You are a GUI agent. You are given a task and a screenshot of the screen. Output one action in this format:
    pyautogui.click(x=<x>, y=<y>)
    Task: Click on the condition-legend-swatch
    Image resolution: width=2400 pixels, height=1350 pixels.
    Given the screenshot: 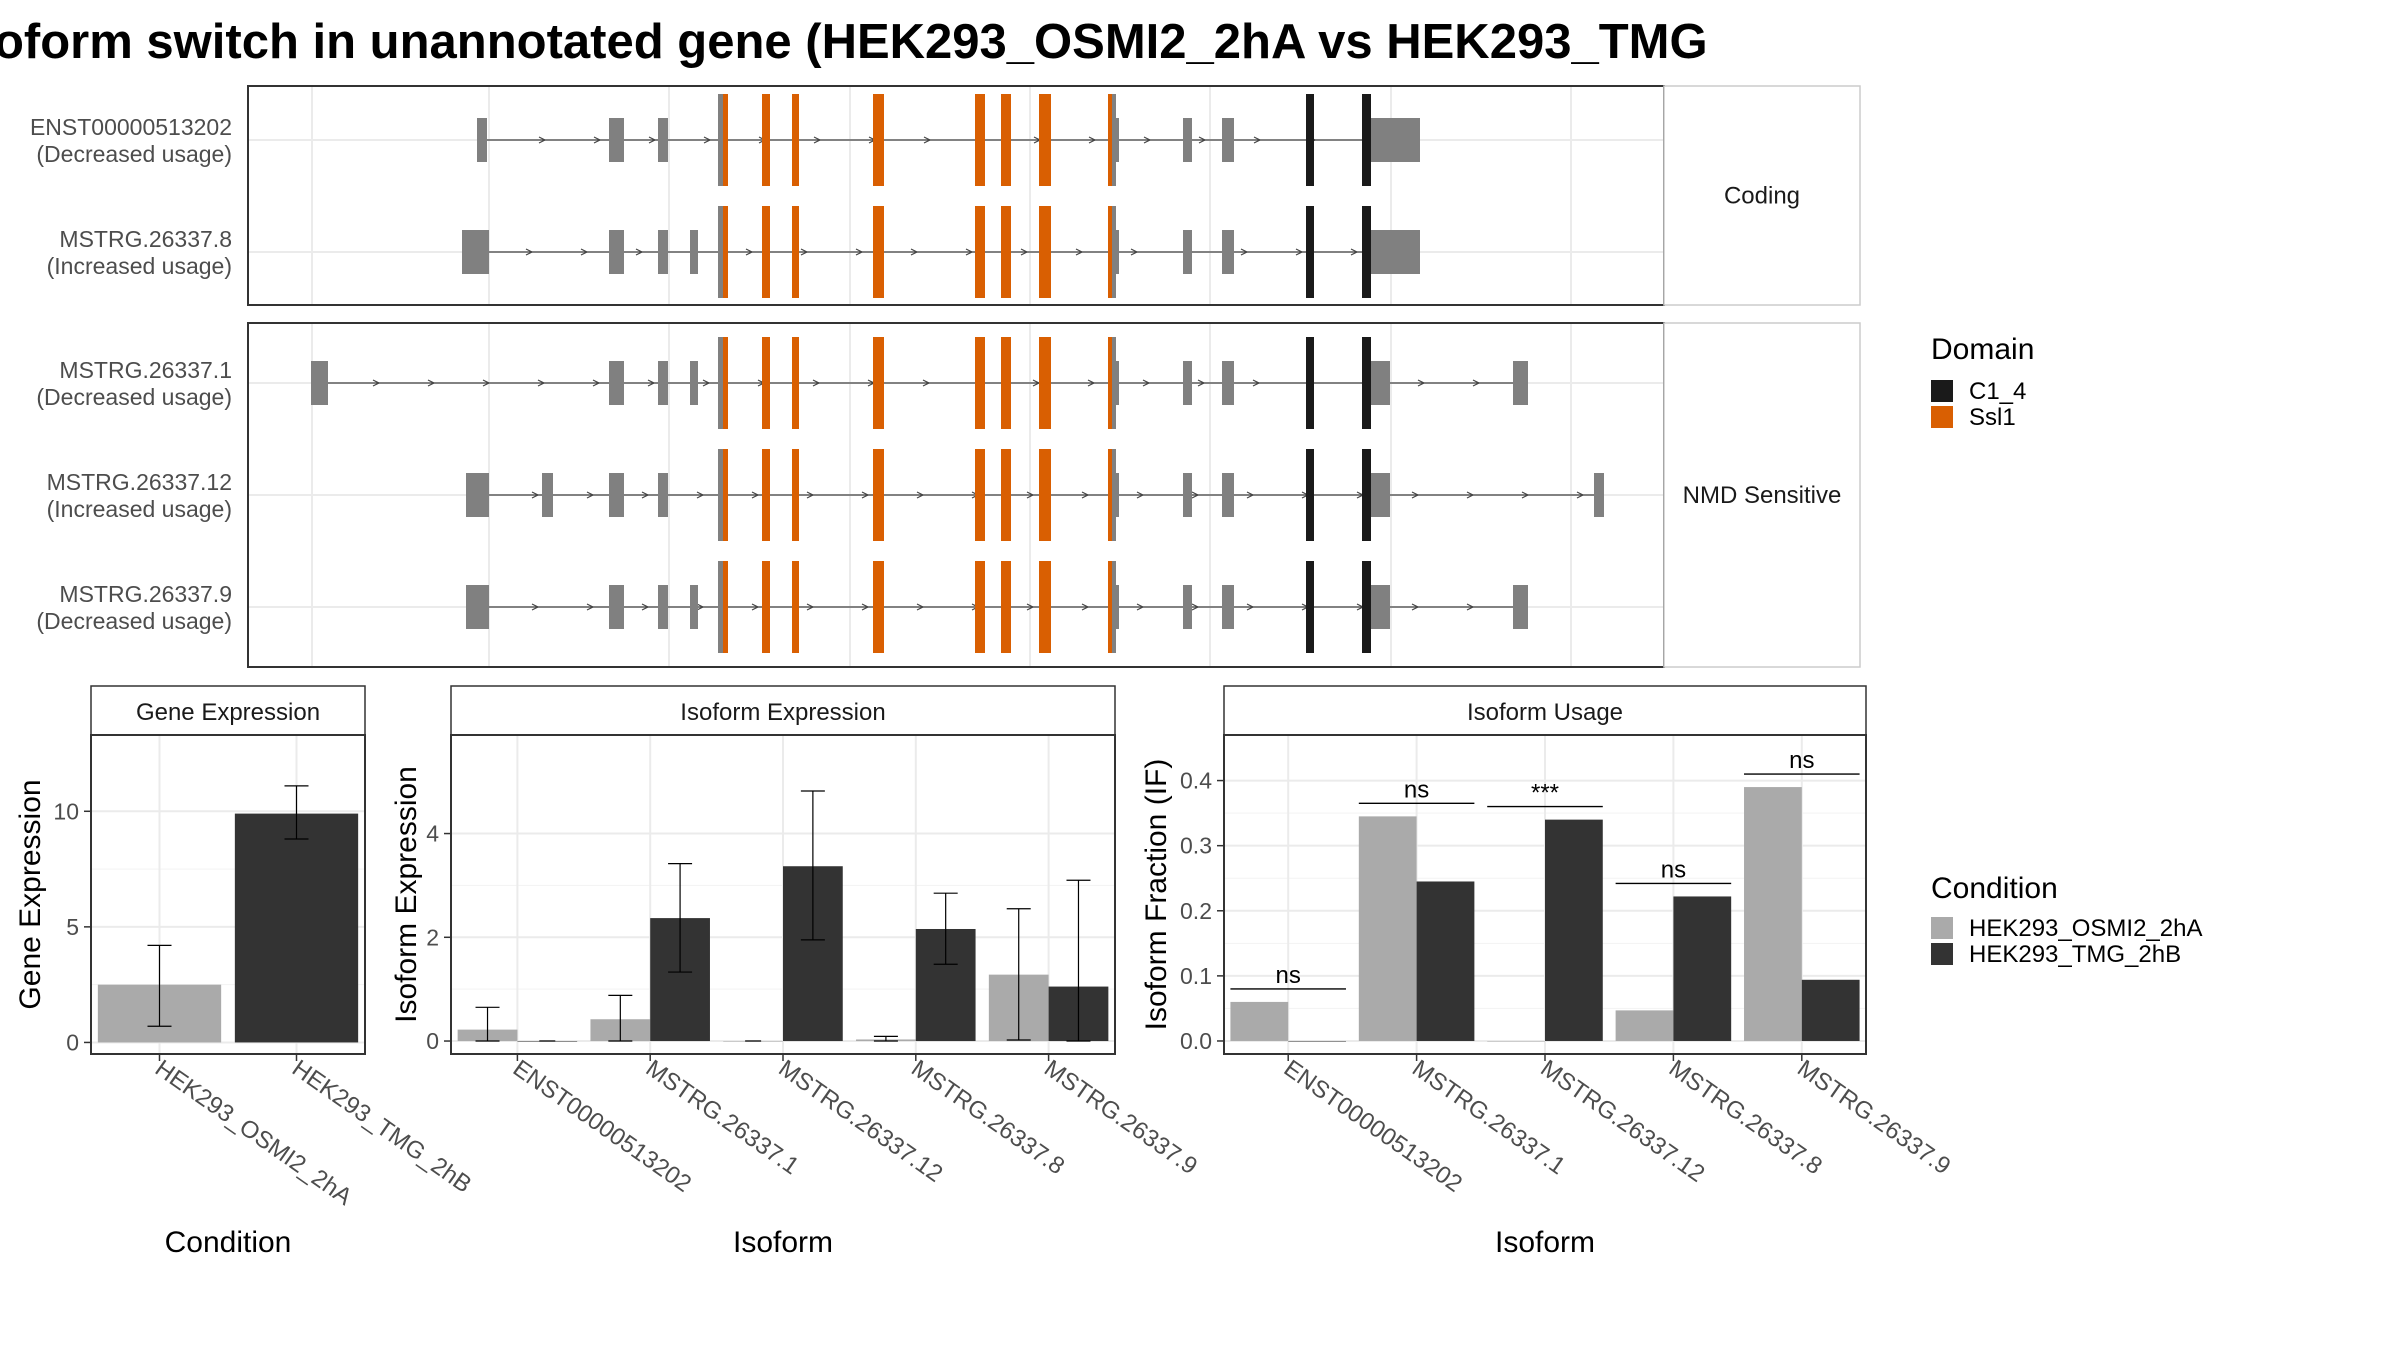 What is the action you would take?
    pyautogui.click(x=1942, y=954)
    